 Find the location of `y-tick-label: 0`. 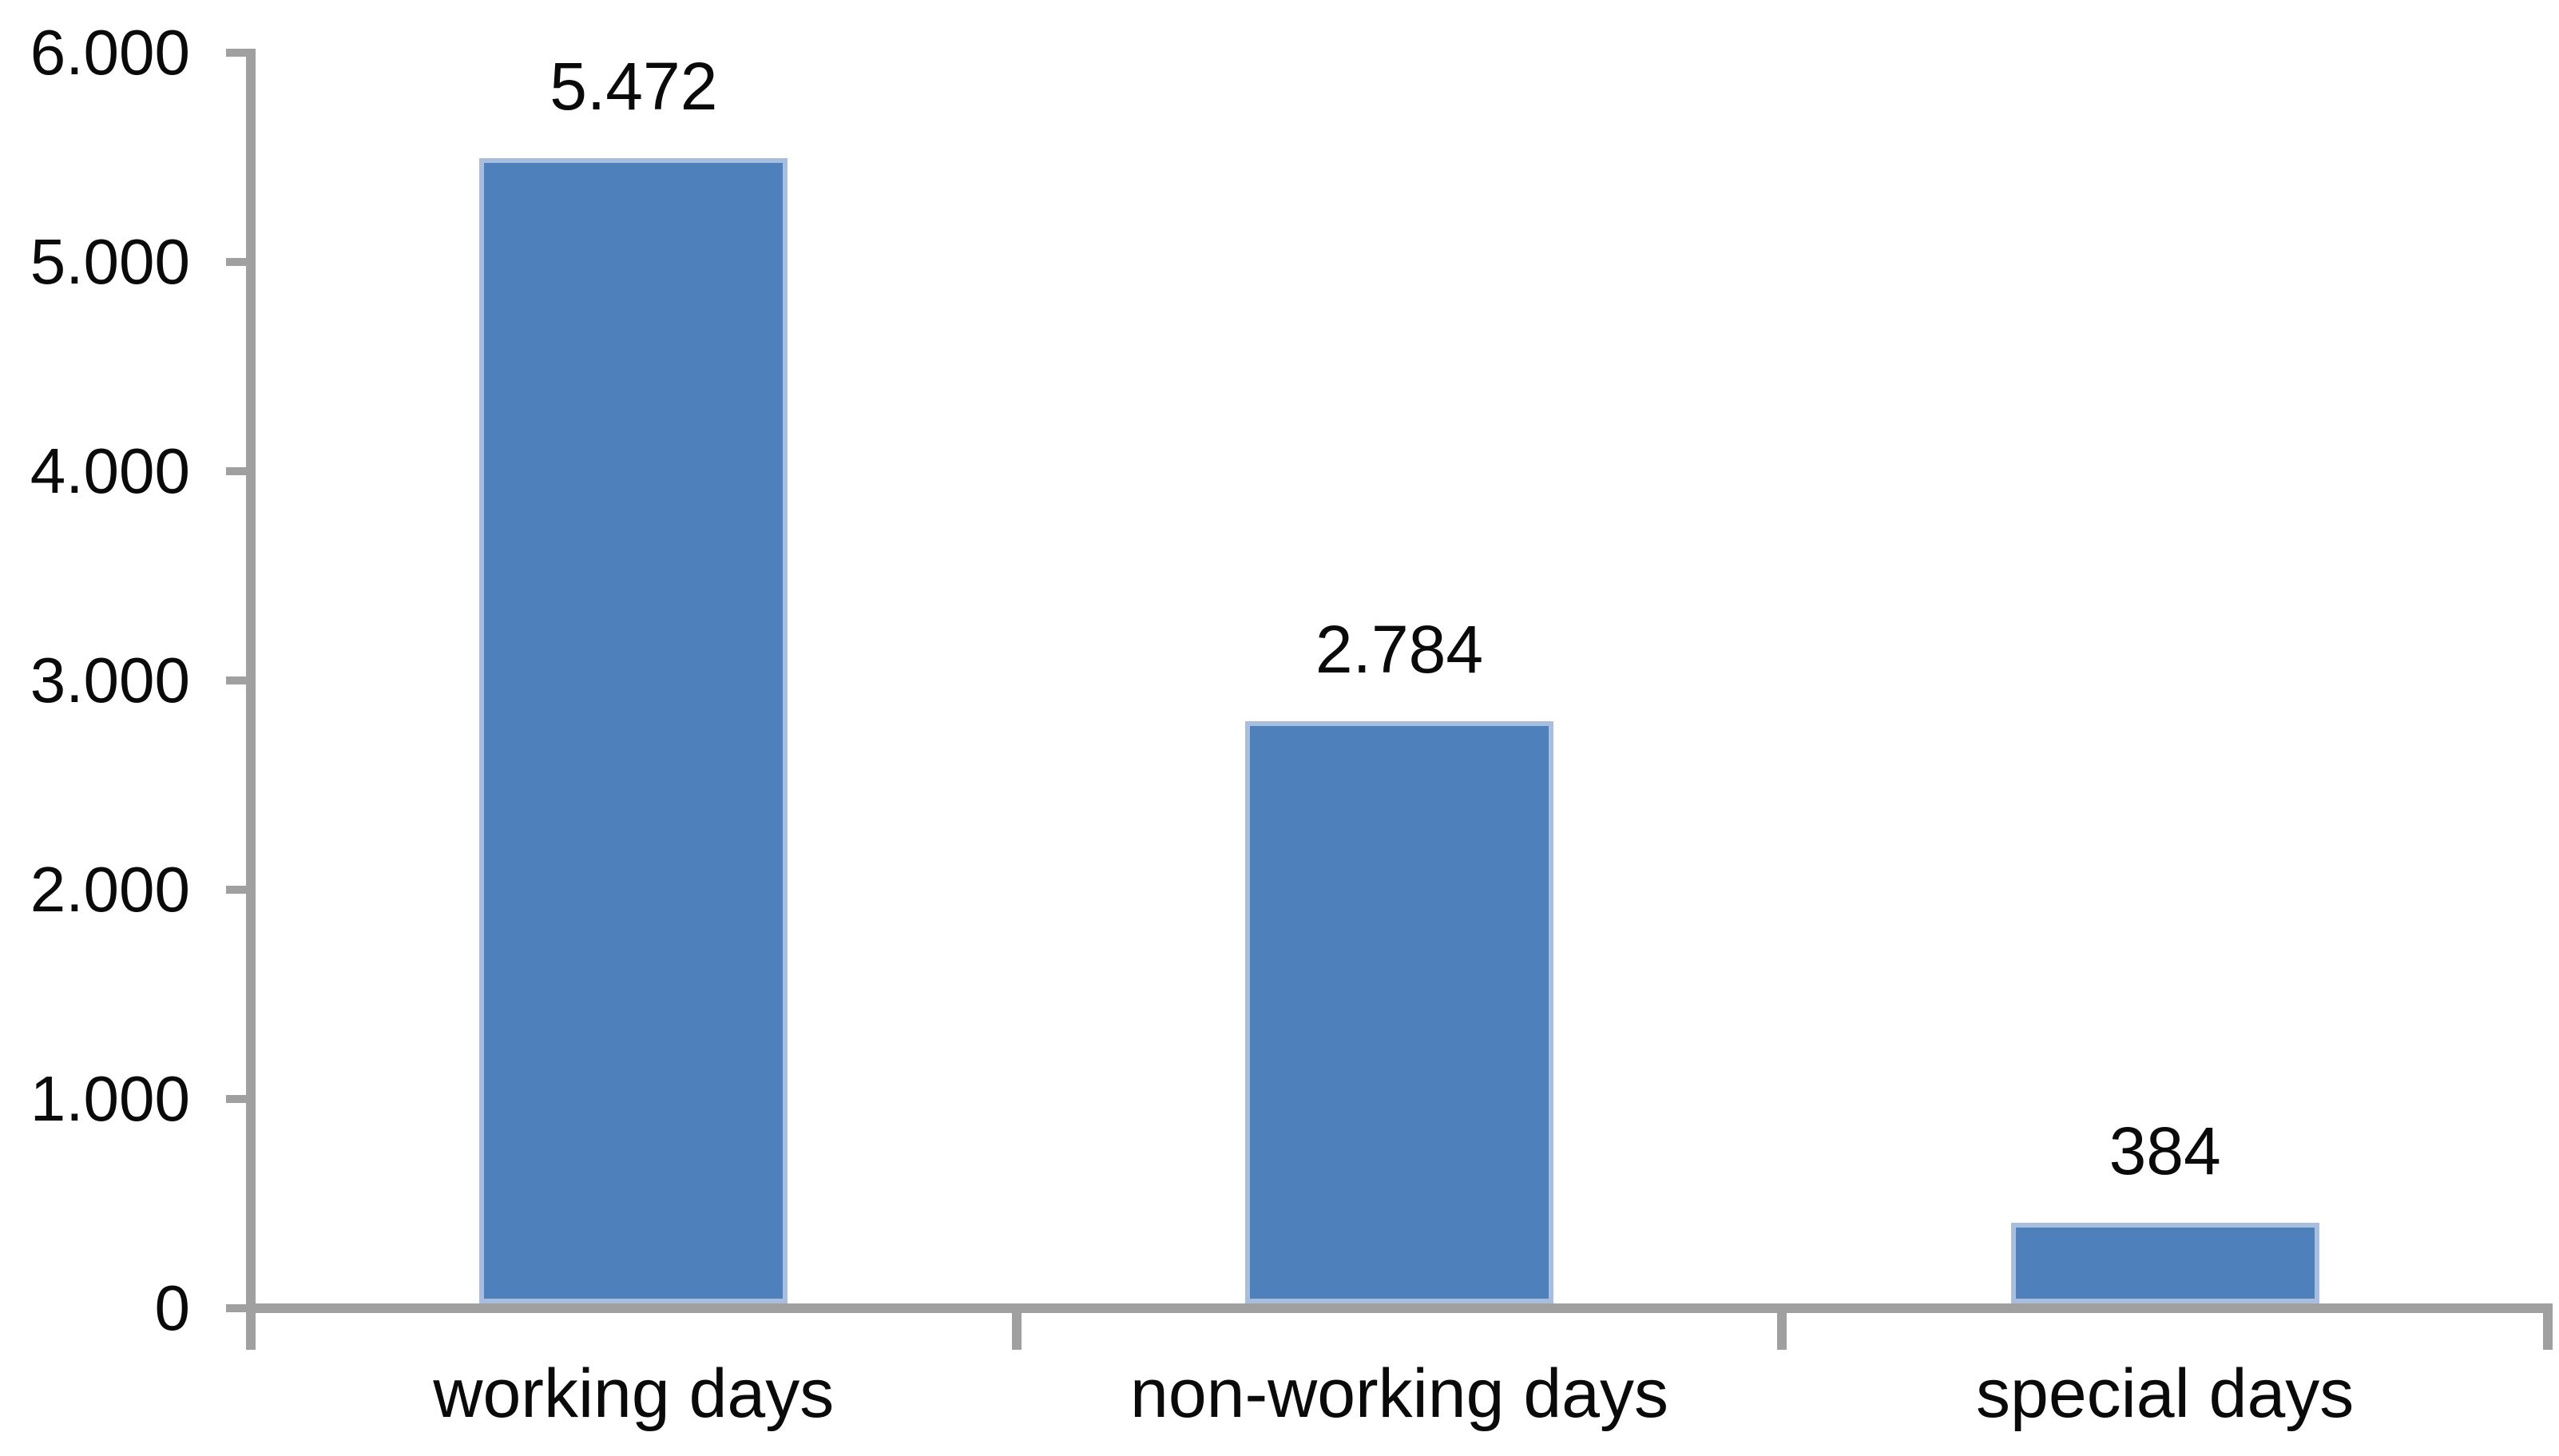

y-tick-label: 0 is located at coordinates (172, 1307).